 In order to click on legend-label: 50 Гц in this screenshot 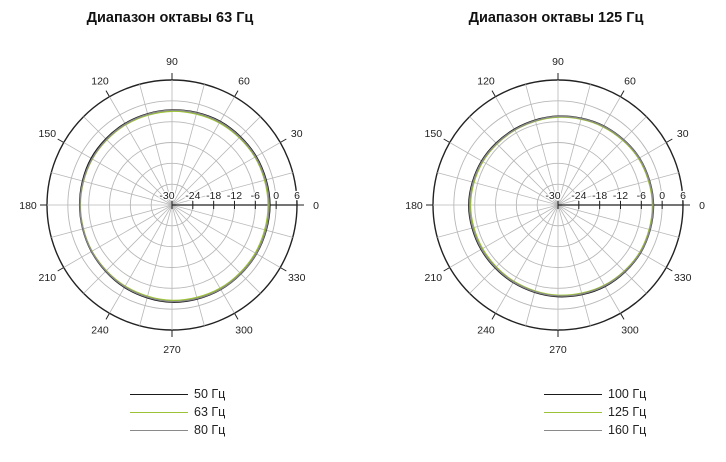, I will do `click(210, 394)`.